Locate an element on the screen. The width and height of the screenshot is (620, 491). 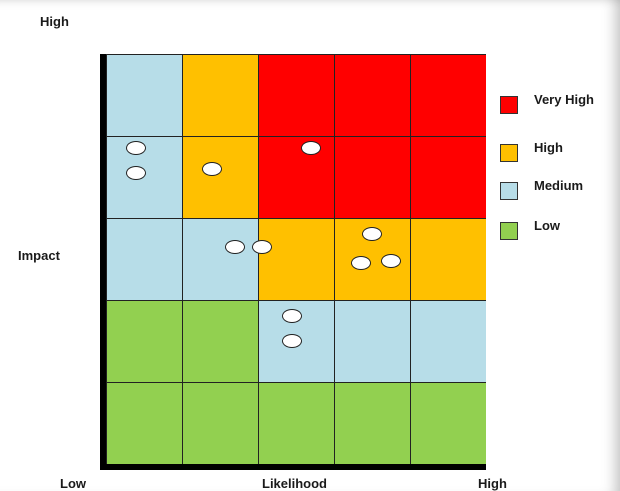
legend-item-low: Low is located at coordinates (552, 229).